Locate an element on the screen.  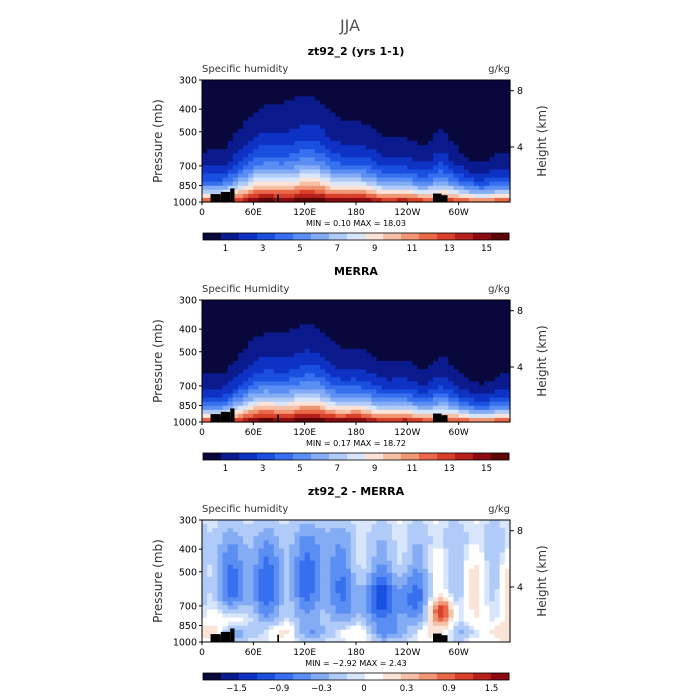
colorbar-label: 1 is located at coordinates (225, 469).